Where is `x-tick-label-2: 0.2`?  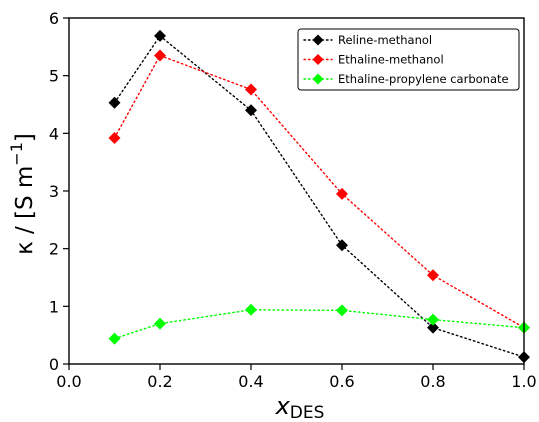
x-tick-label-2: 0.2 is located at coordinates (159, 381).